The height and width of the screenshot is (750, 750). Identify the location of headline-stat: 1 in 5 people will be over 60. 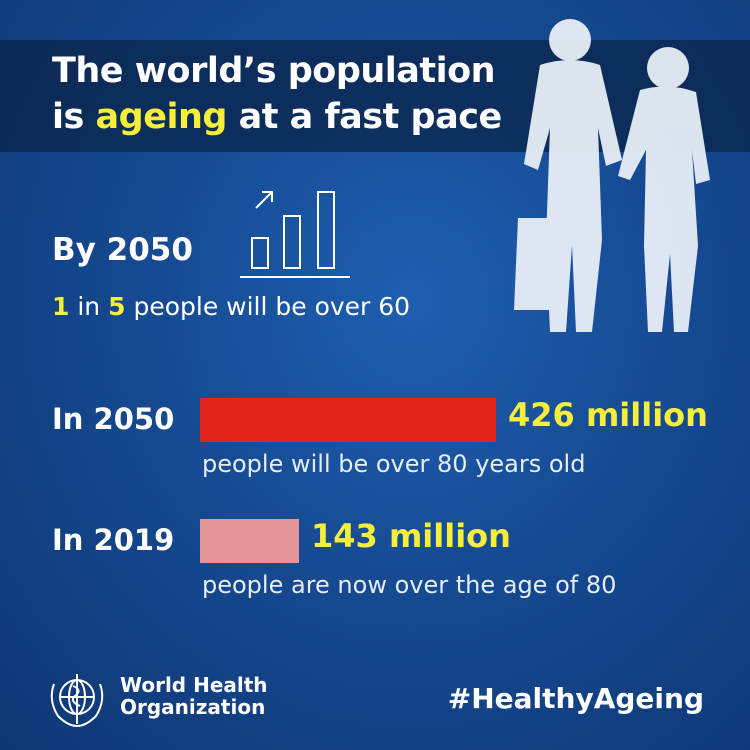
(231, 306).